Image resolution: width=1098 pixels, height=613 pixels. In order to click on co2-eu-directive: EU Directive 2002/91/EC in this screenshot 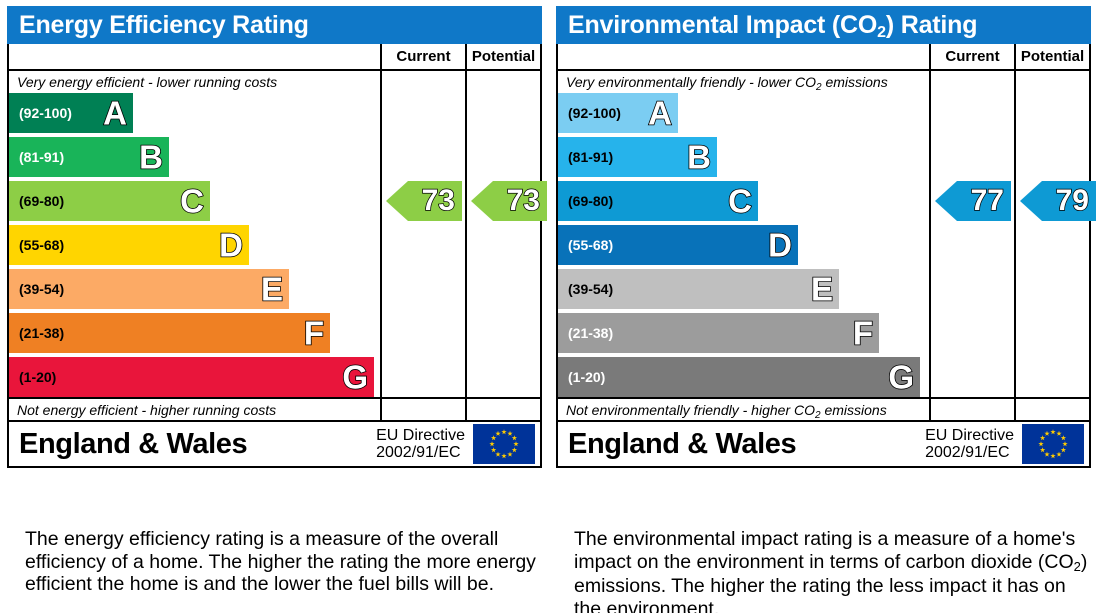, I will do `click(973, 444)`.